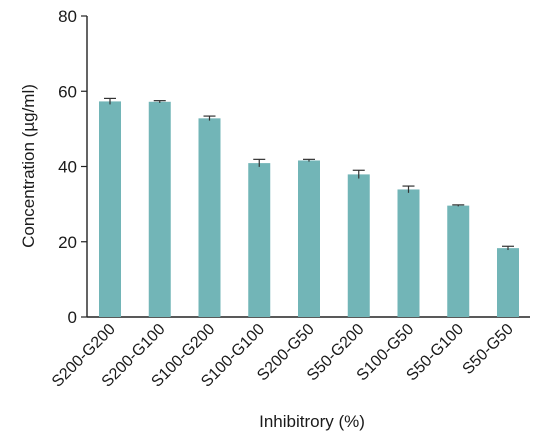  I want to click on x-tick-label: S50-G50, so click(488, 349).